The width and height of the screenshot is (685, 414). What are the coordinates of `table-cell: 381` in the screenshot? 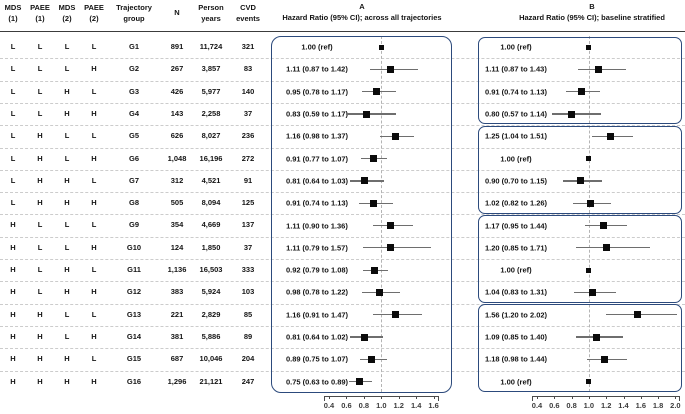 It's located at (177, 336).